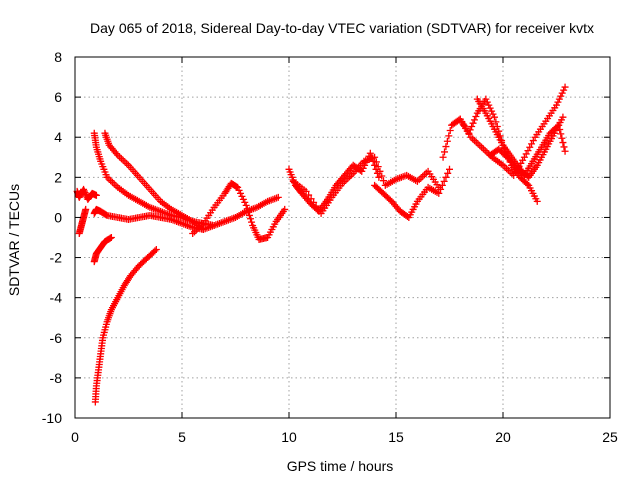  Describe the element at coordinates (56, 298) in the screenshot. I see `y-tick-label: -4` at that location.